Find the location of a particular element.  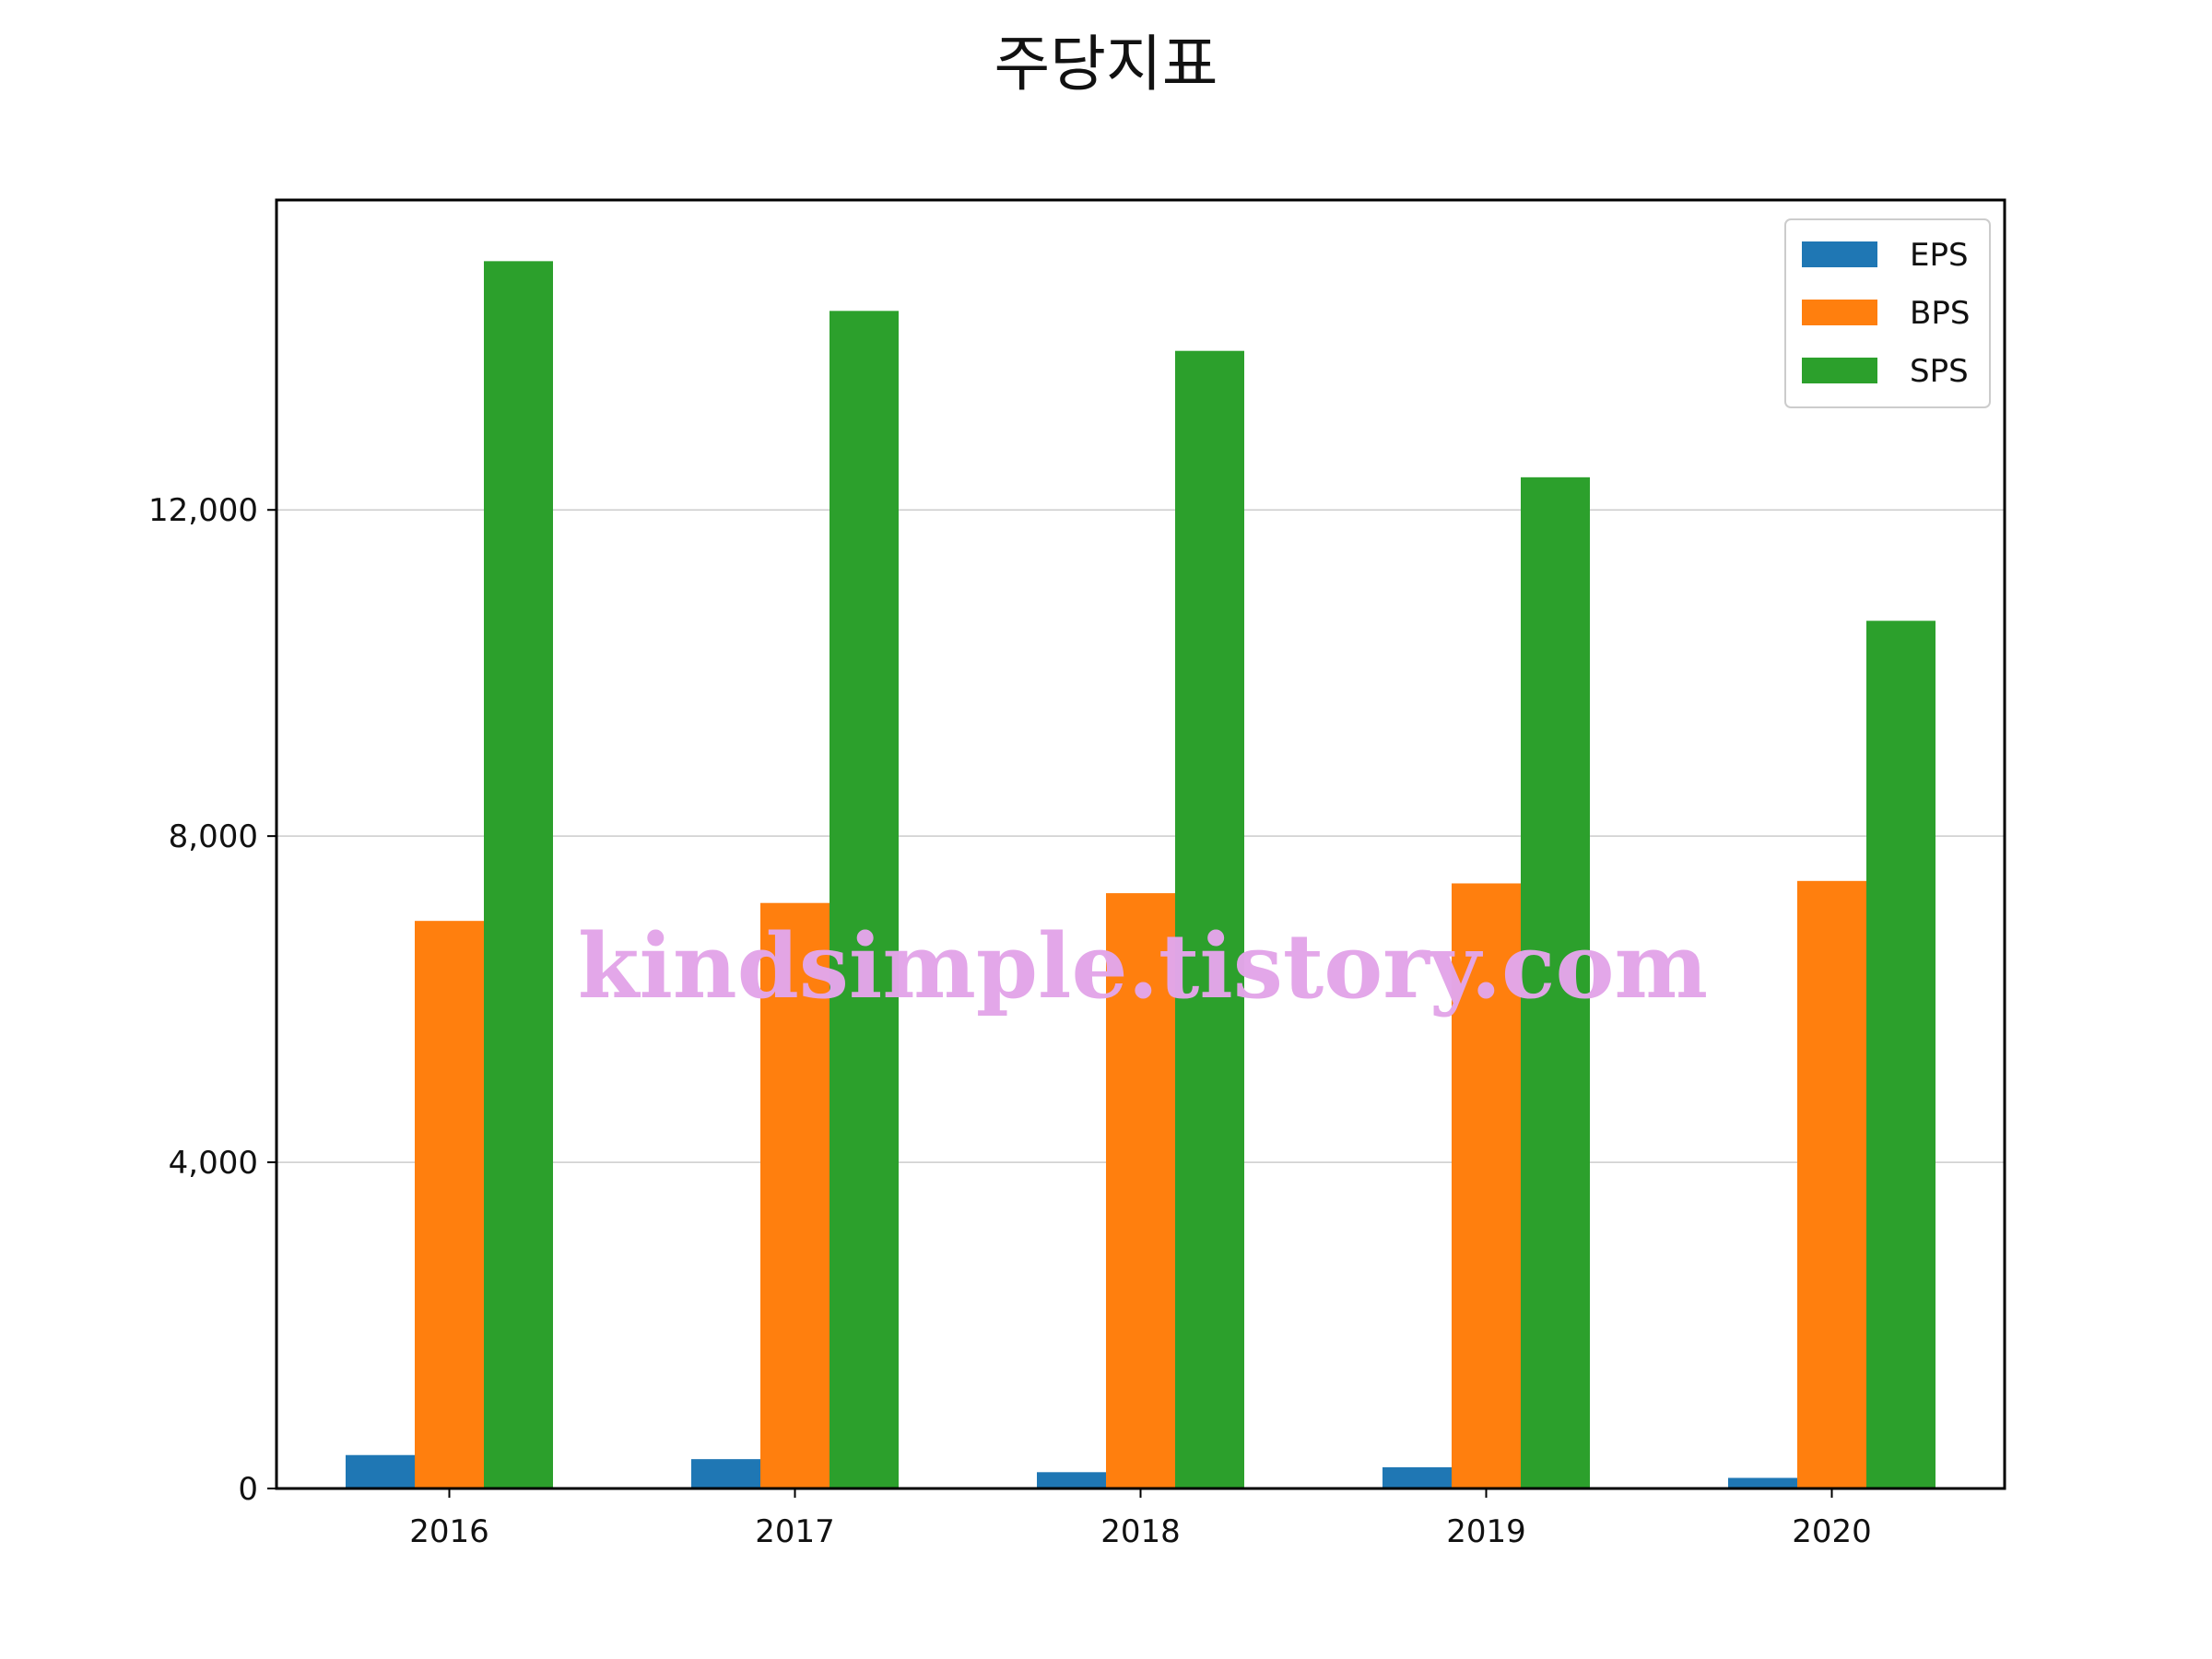

bar-eps-2018 is located at coordinates (1071, 1480).